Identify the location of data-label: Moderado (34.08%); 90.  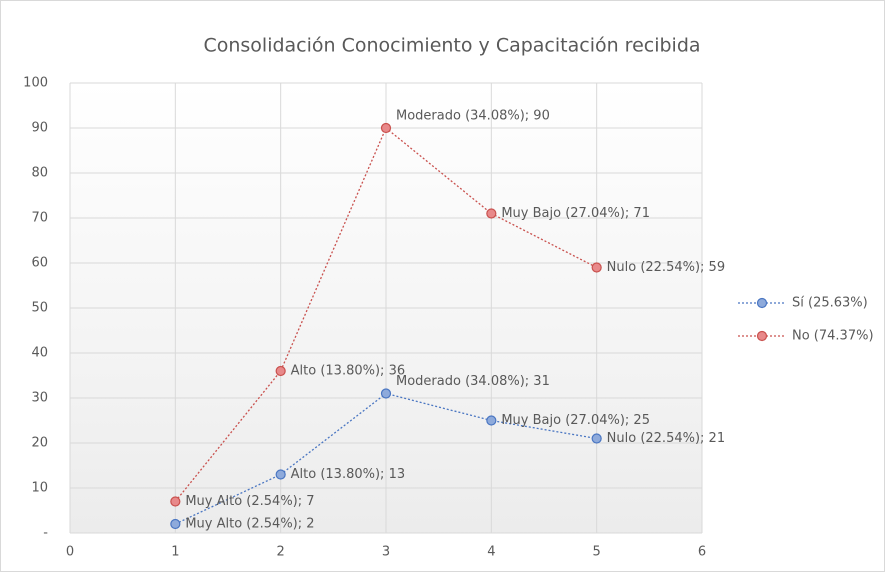
(473, 116).